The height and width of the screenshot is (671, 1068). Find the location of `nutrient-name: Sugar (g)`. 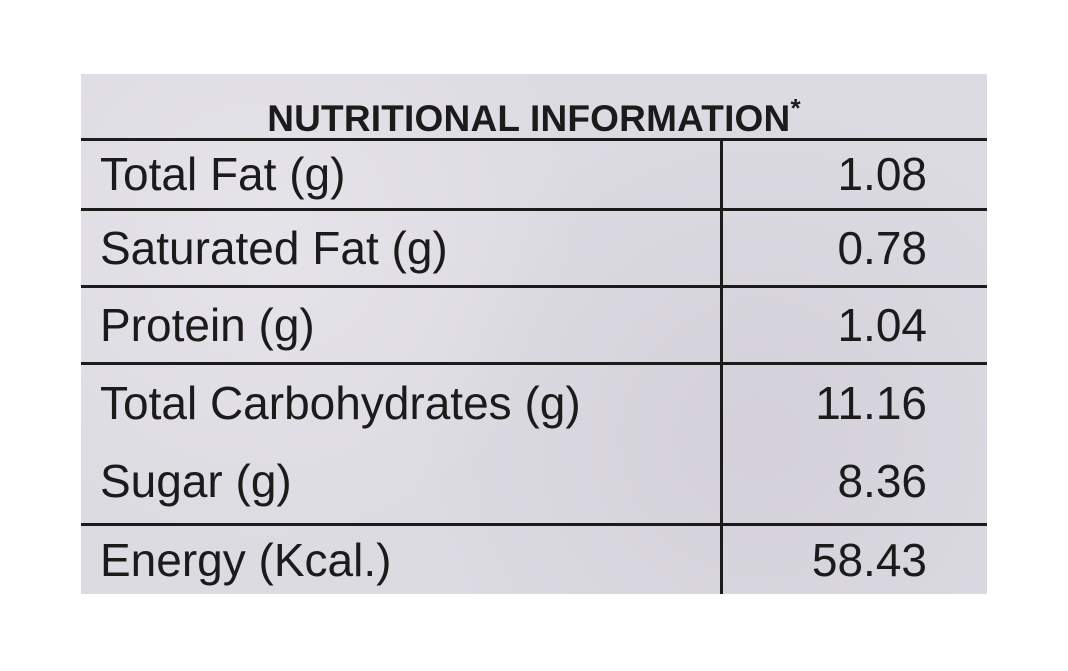

nutrient-name: Sugar (g) is located at coordinates (196, 481).